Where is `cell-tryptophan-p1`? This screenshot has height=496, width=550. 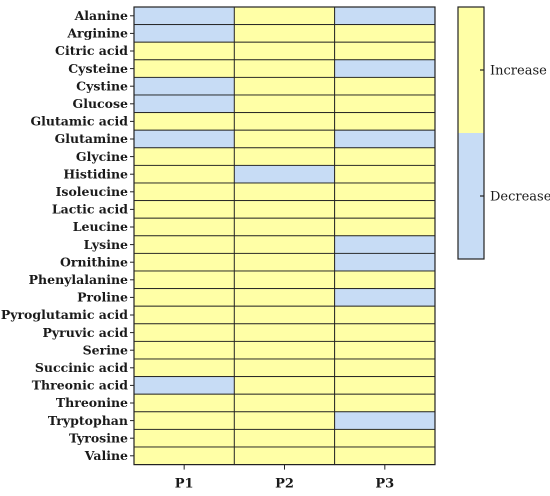 cell-tryptophan-p1 is located at coordinates (184, 420).